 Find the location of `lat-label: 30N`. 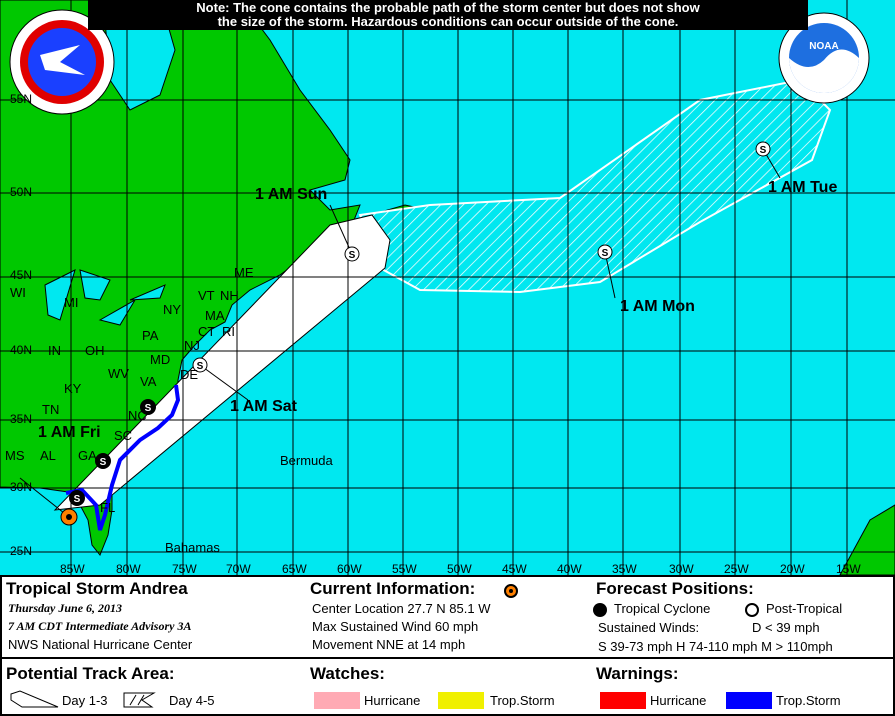

lat-label: 30N is located at coordinates (21, 487).